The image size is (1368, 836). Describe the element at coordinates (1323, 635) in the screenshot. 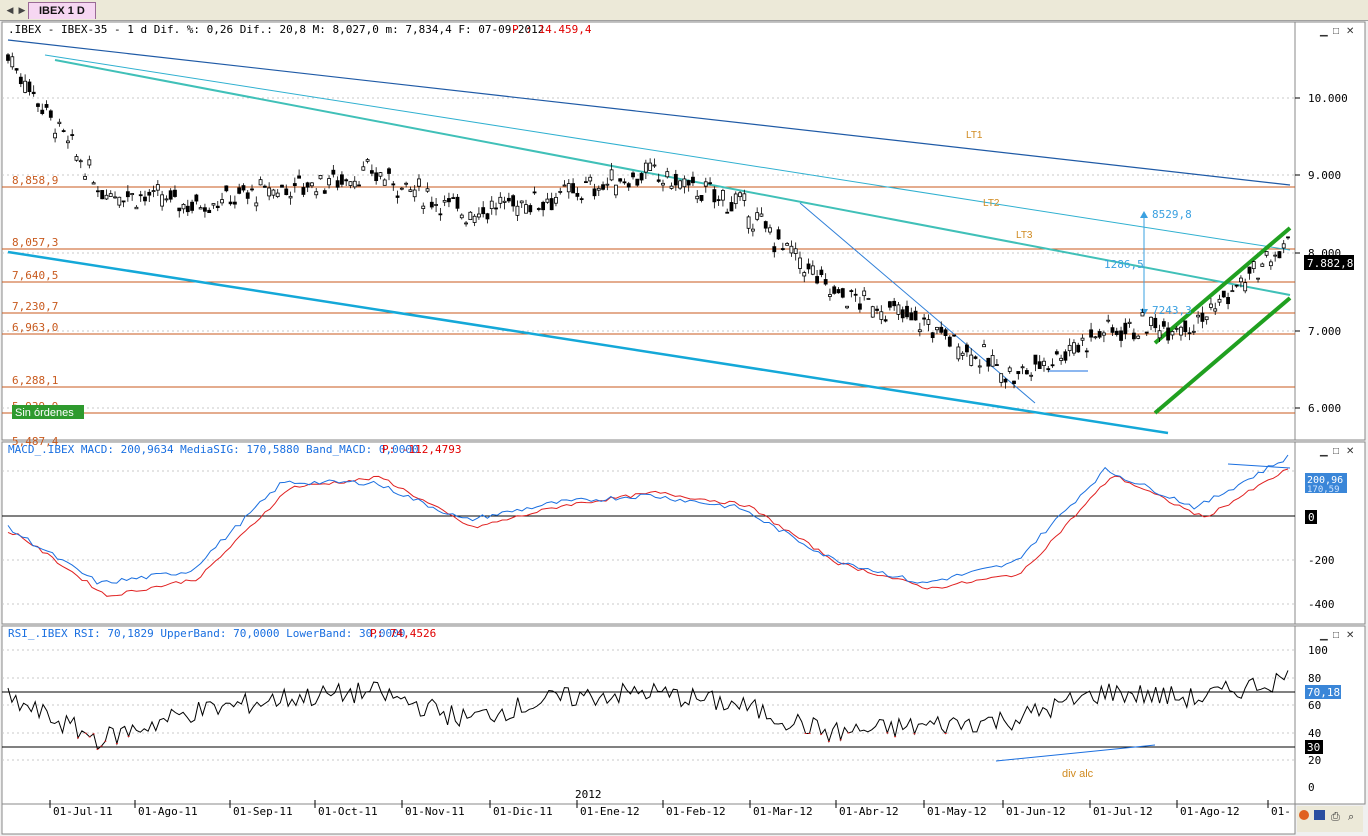

I see `rsi-minimize-icon: ▁` at that location.